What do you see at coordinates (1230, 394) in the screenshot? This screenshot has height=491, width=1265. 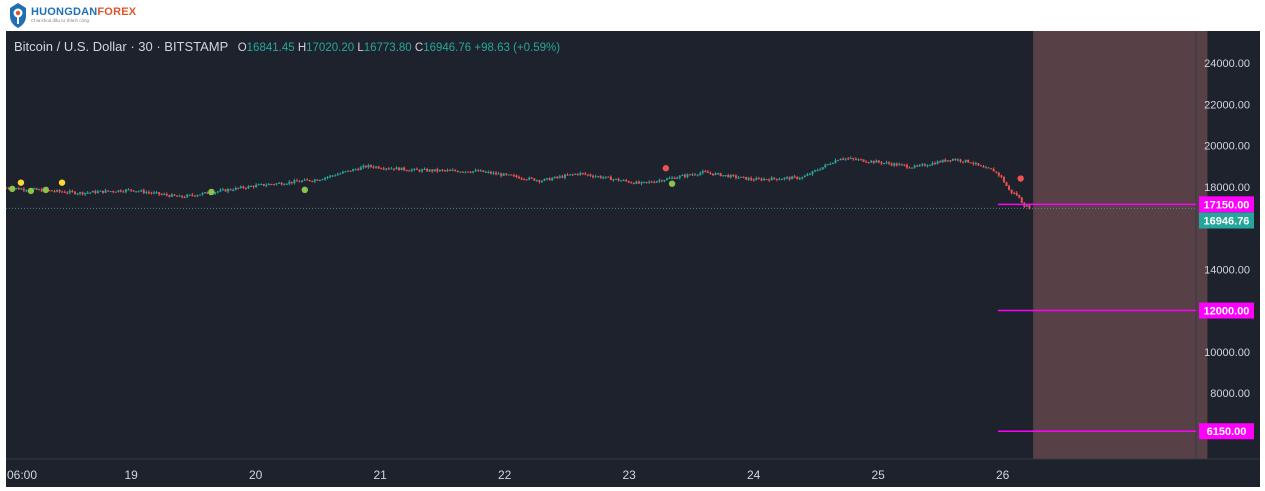 I see `y-tick-label: 8000.00` at bounding box center [1230, 394].